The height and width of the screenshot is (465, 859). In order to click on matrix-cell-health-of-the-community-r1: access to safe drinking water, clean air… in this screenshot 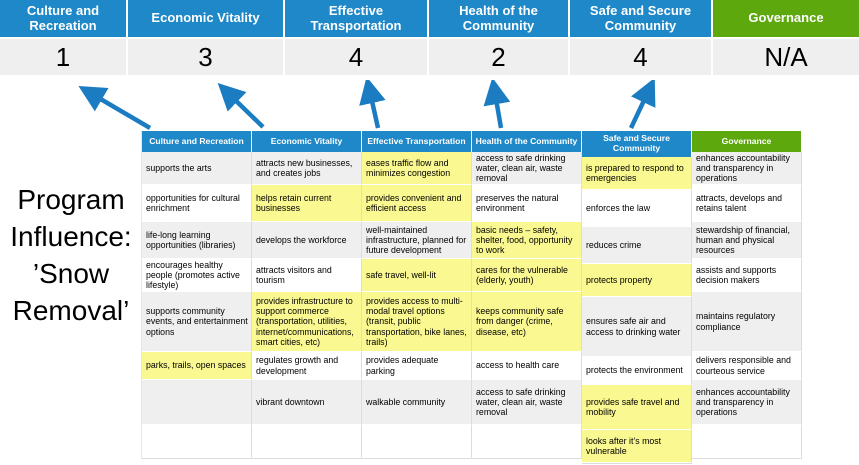, I will do `click(527, 168)`.